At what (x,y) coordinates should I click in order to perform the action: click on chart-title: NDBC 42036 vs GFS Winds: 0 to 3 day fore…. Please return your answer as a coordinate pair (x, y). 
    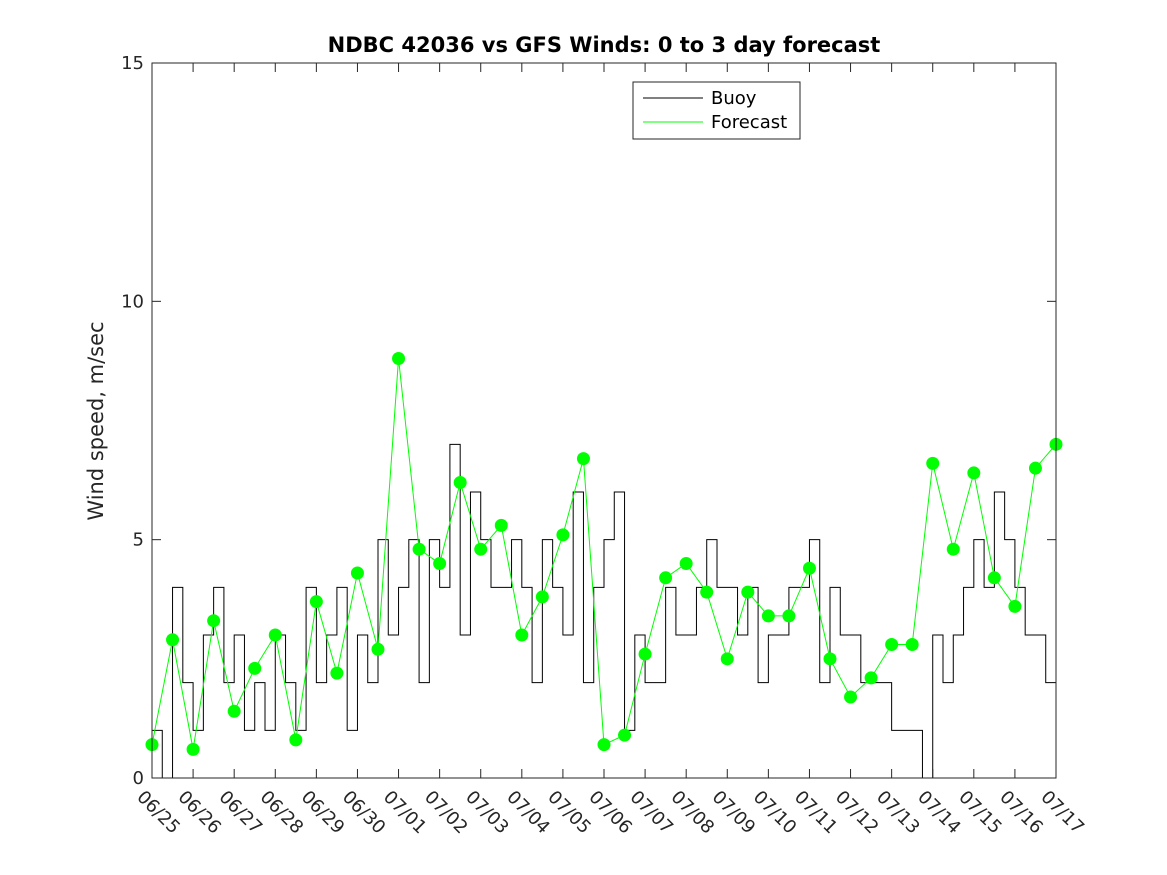
    Looking at the image, I should click on (604, 45).